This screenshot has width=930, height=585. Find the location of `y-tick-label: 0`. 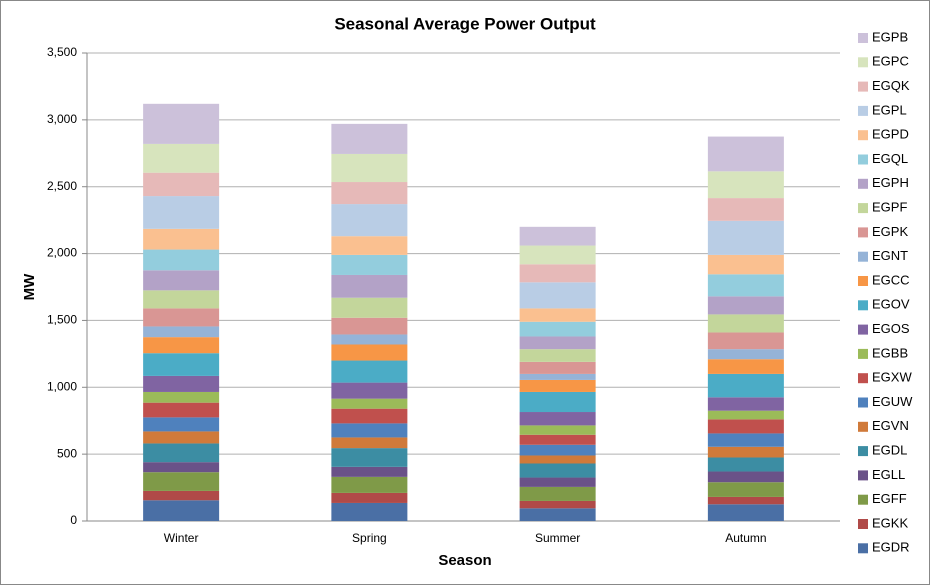

y-tick-label: 0 is located at coordinates (73, 520).